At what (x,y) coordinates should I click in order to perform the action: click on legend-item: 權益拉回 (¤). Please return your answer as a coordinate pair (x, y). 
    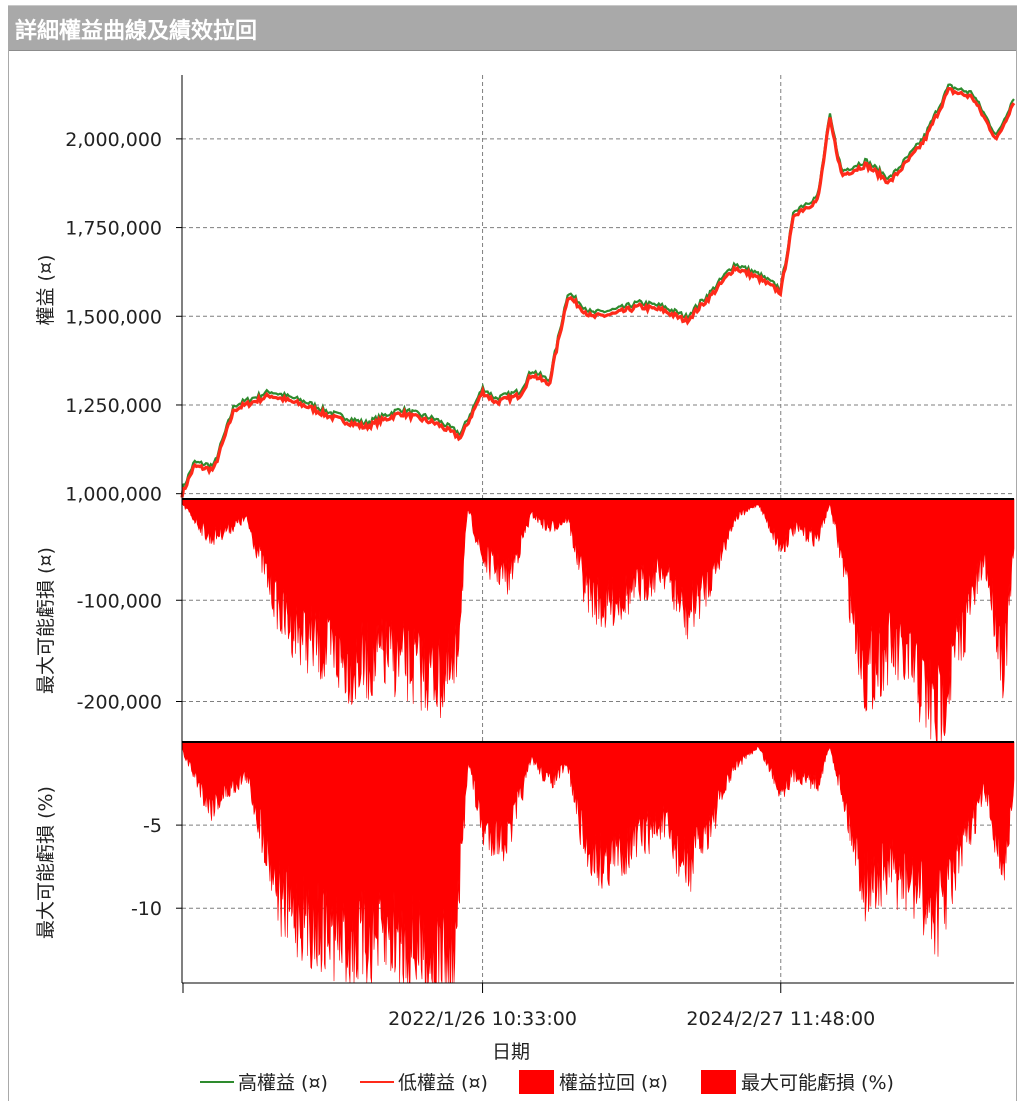
    Looking at the image, I should click on (593, 1082).